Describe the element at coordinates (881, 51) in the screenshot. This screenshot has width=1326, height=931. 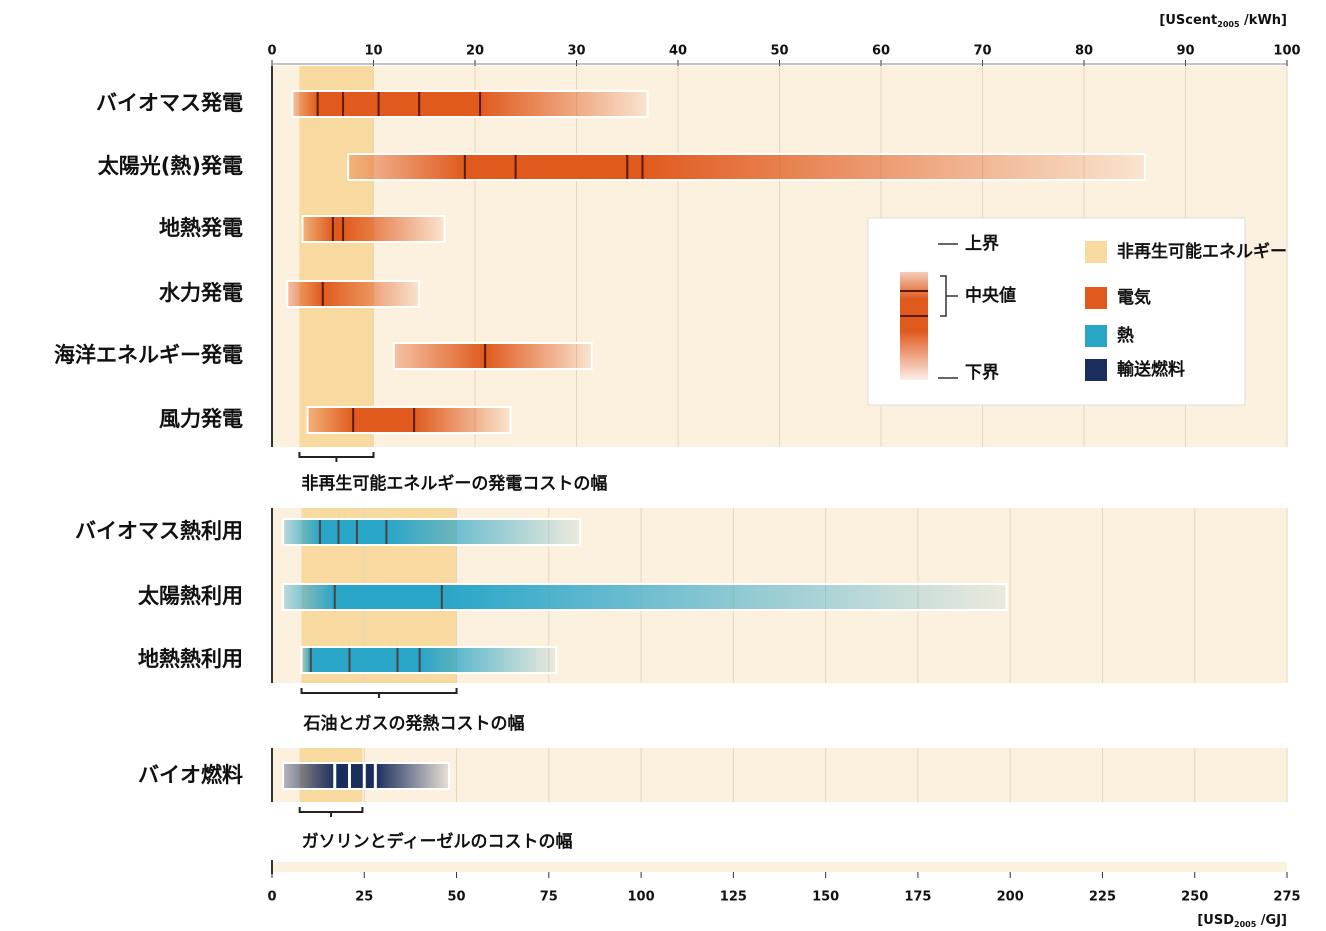
I see `x-tick-label: 60` at that location.